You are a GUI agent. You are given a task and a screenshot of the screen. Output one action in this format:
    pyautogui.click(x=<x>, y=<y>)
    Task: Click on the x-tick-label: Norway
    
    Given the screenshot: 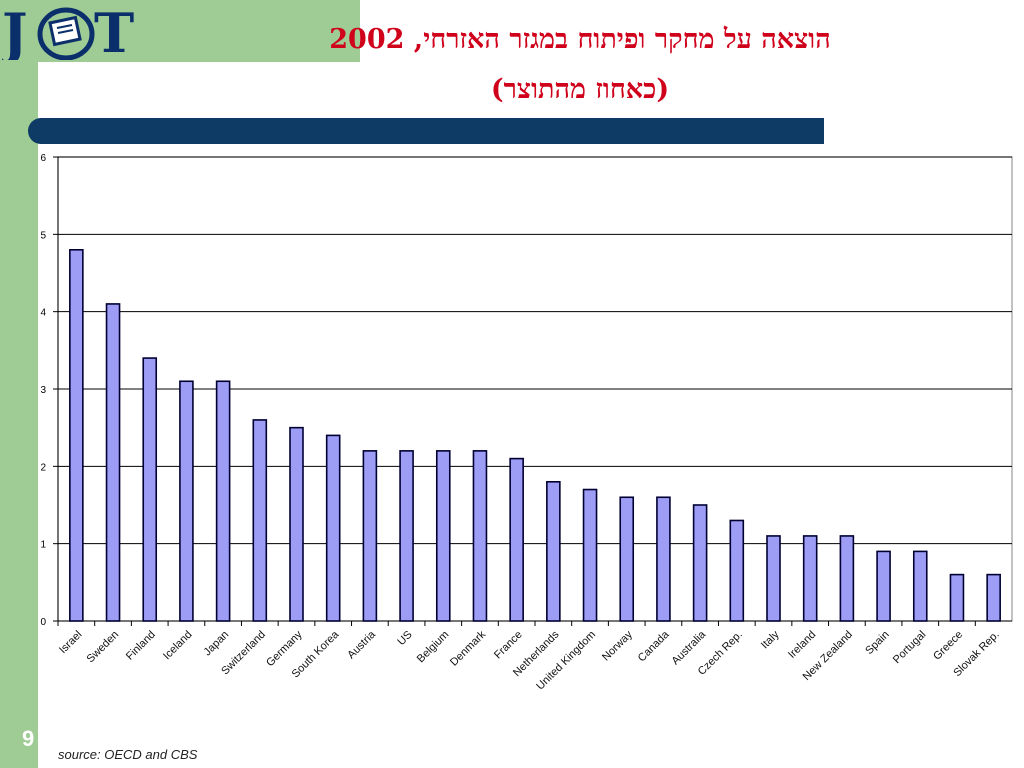 What is the action you would take?
    pyautogui.click(x=617, y=645)
    